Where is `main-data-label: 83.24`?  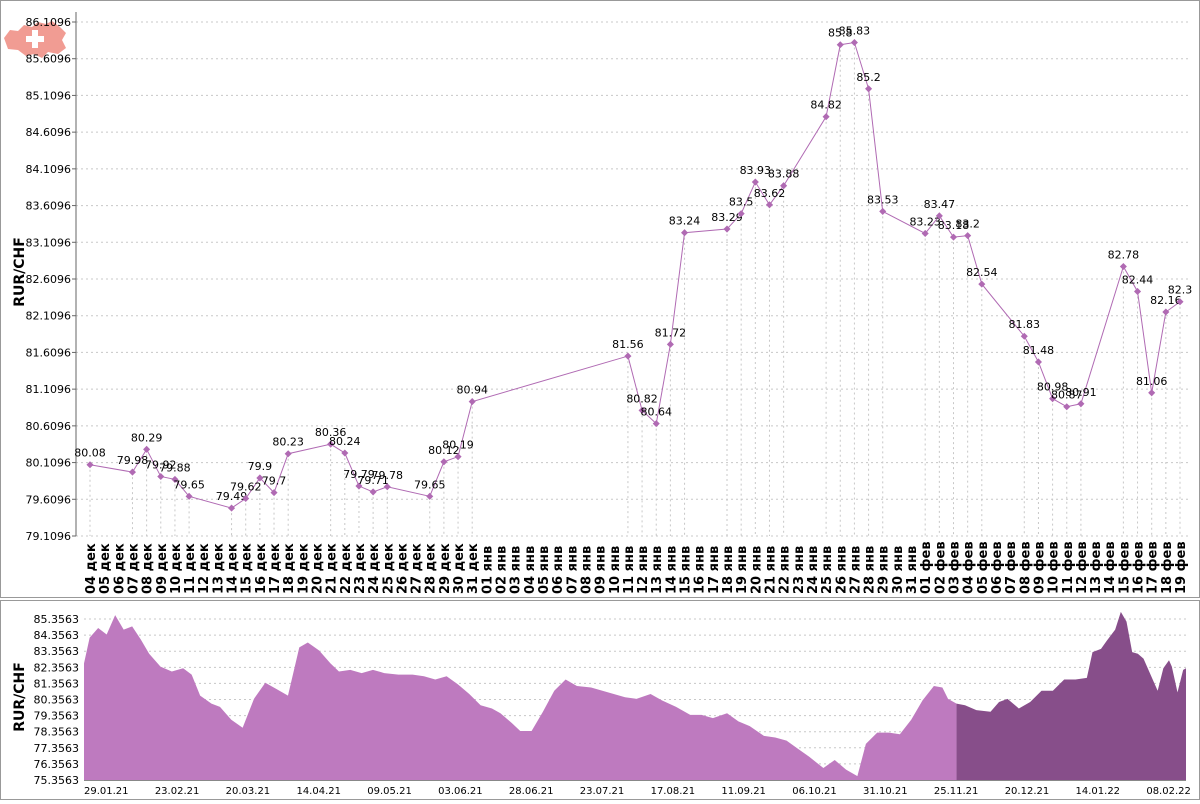
main-data-label: 83.24 is located at coordinates (685, 221).